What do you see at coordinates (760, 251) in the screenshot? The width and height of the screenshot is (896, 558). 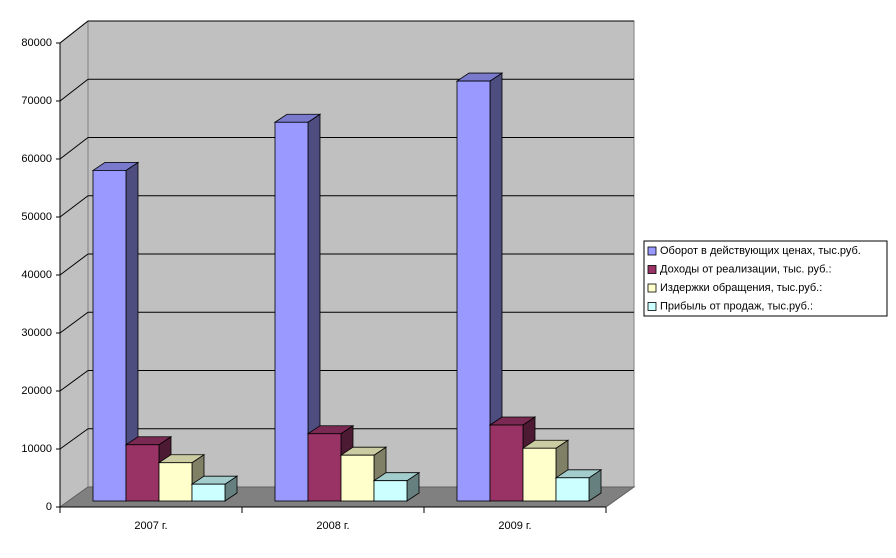 I see `legend-label: Оборот в действующих ценах, тыс.руб.` at bounding box center [760, 251].